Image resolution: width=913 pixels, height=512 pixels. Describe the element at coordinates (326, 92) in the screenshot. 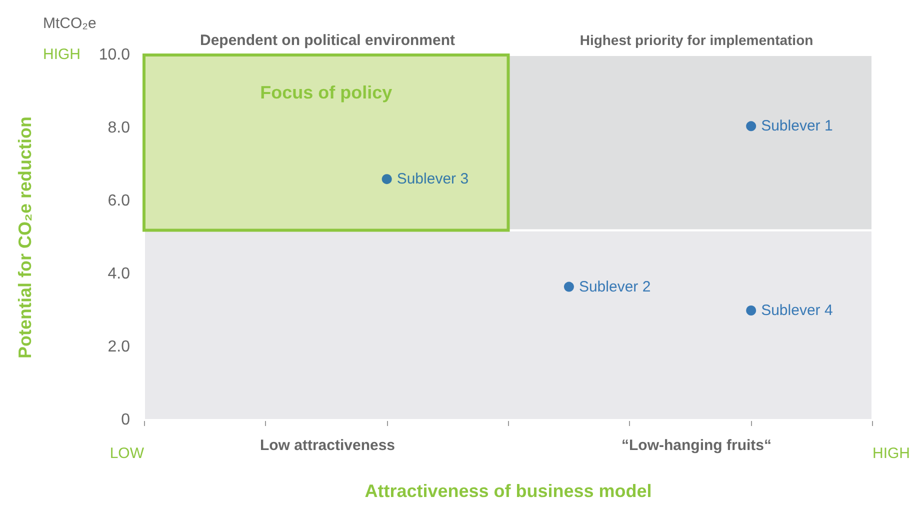

I see `band-label: Focus of policy` at that location.